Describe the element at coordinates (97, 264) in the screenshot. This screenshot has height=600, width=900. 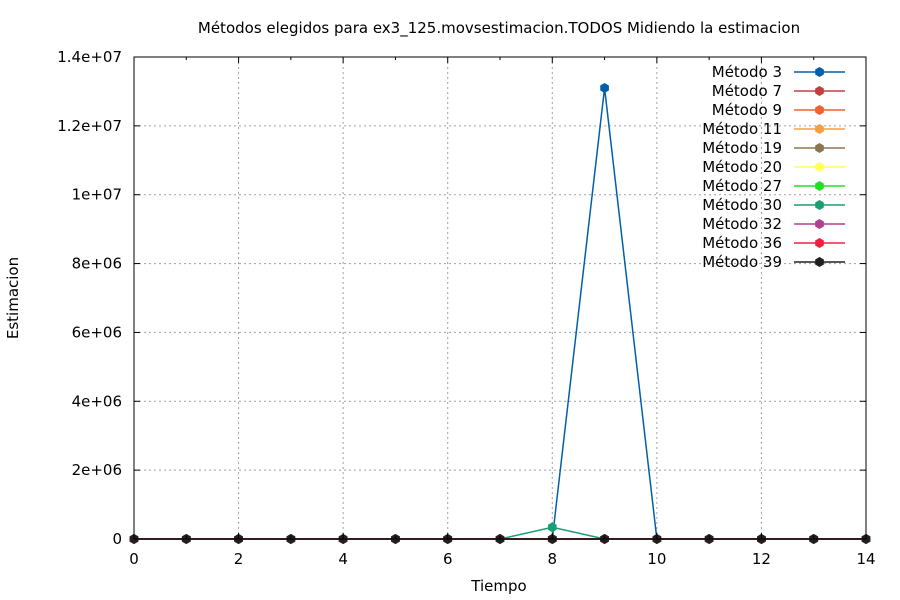
I see `y-tick-label: 8e+06` at that location.